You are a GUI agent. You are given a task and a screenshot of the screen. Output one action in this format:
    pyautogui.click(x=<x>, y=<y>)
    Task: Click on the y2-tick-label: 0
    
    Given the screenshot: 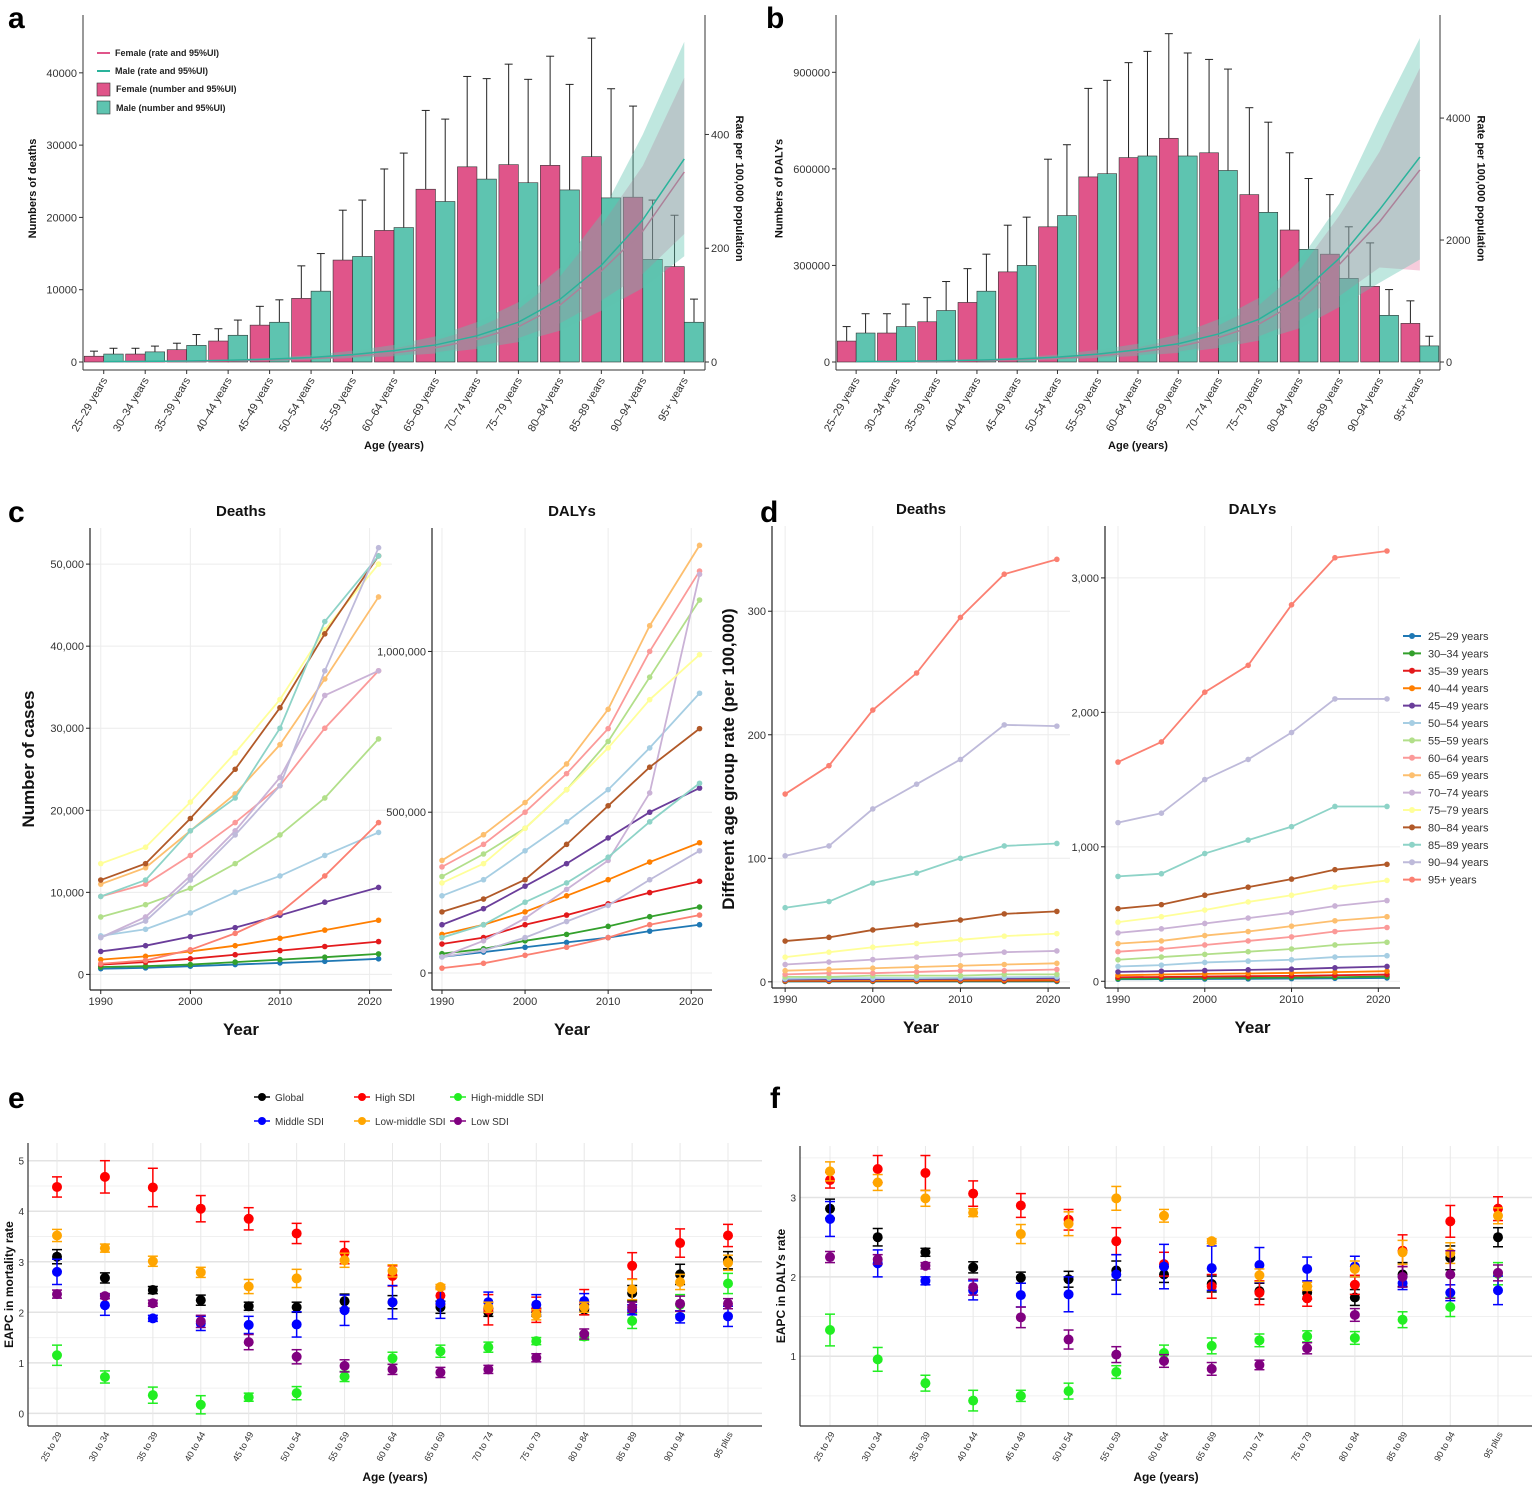 What is the action you would take?
    pyautogui.click(x=1449, y=363)
    